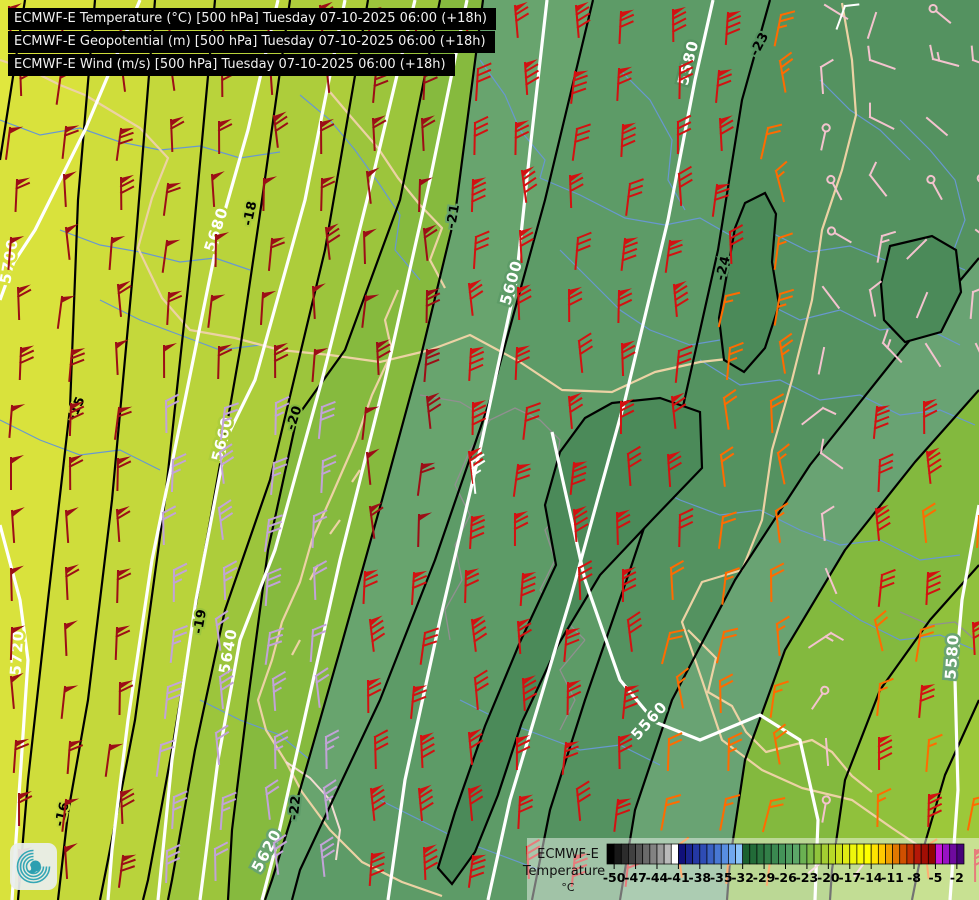 The image size is (979, 900). What do you see at coordinates (935, 877) in the screenshot?
I see `svg-text: -5` at bounding box center [935, 877].